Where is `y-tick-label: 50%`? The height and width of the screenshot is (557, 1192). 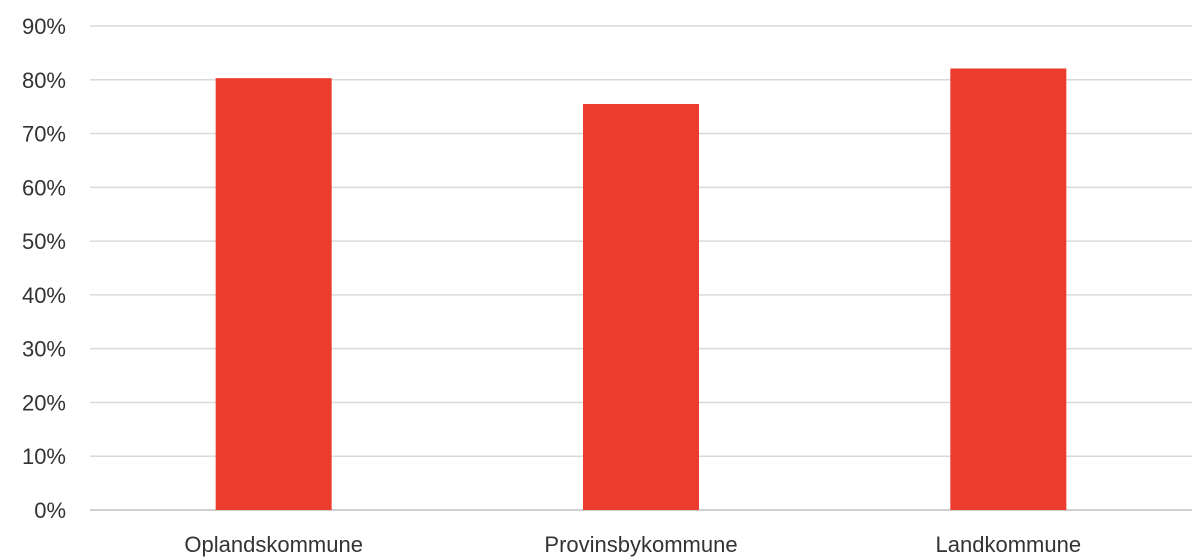
y-tick-label: 50% is located at coordinates (44, 241).